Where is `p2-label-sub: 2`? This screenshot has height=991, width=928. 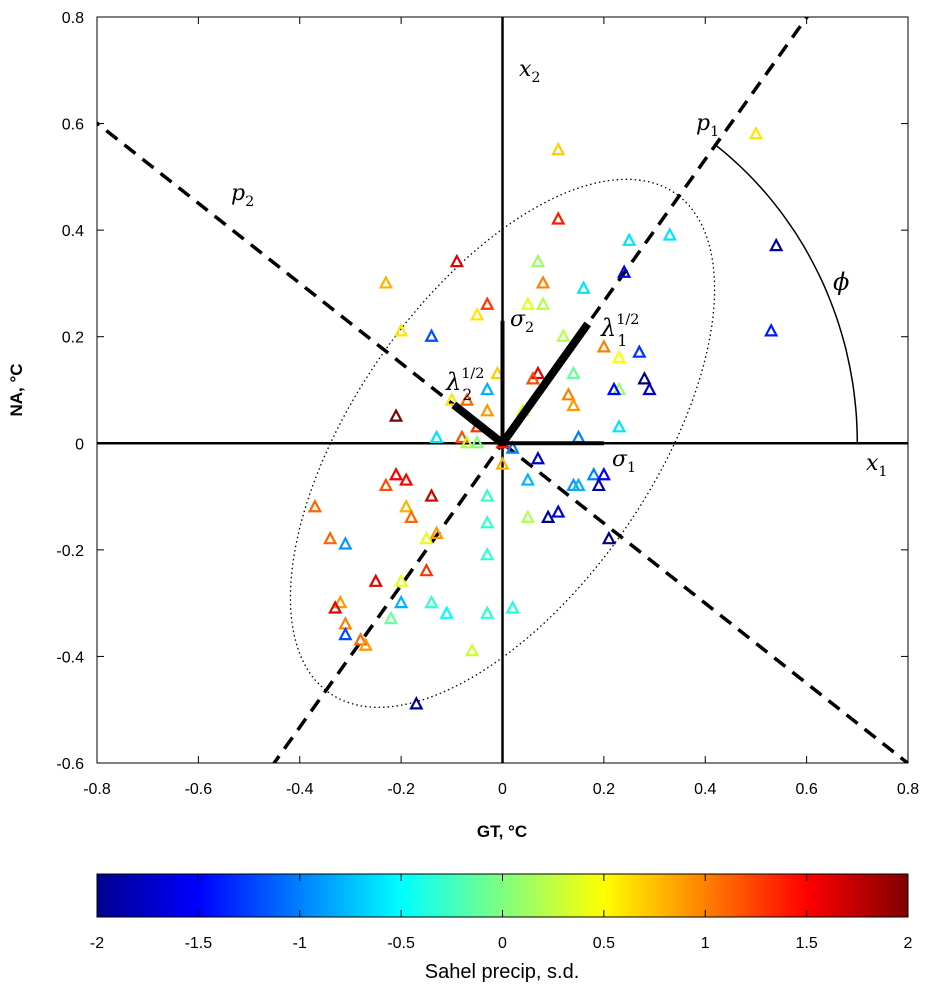 p2-label-sub: 2 is located at coordinates (249, 202).